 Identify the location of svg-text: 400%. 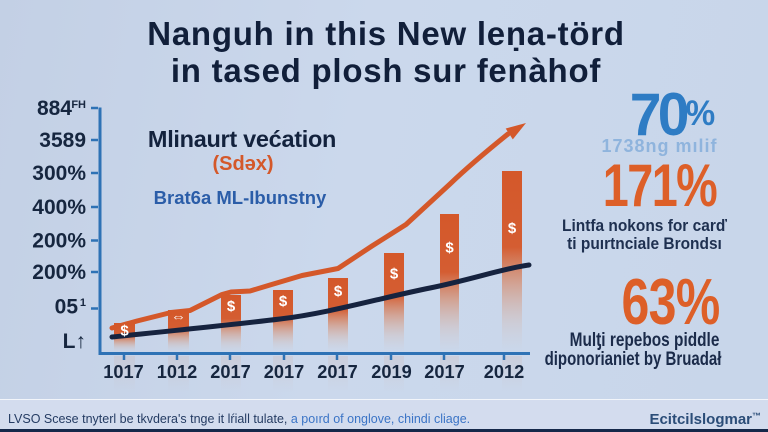
(59, 207).